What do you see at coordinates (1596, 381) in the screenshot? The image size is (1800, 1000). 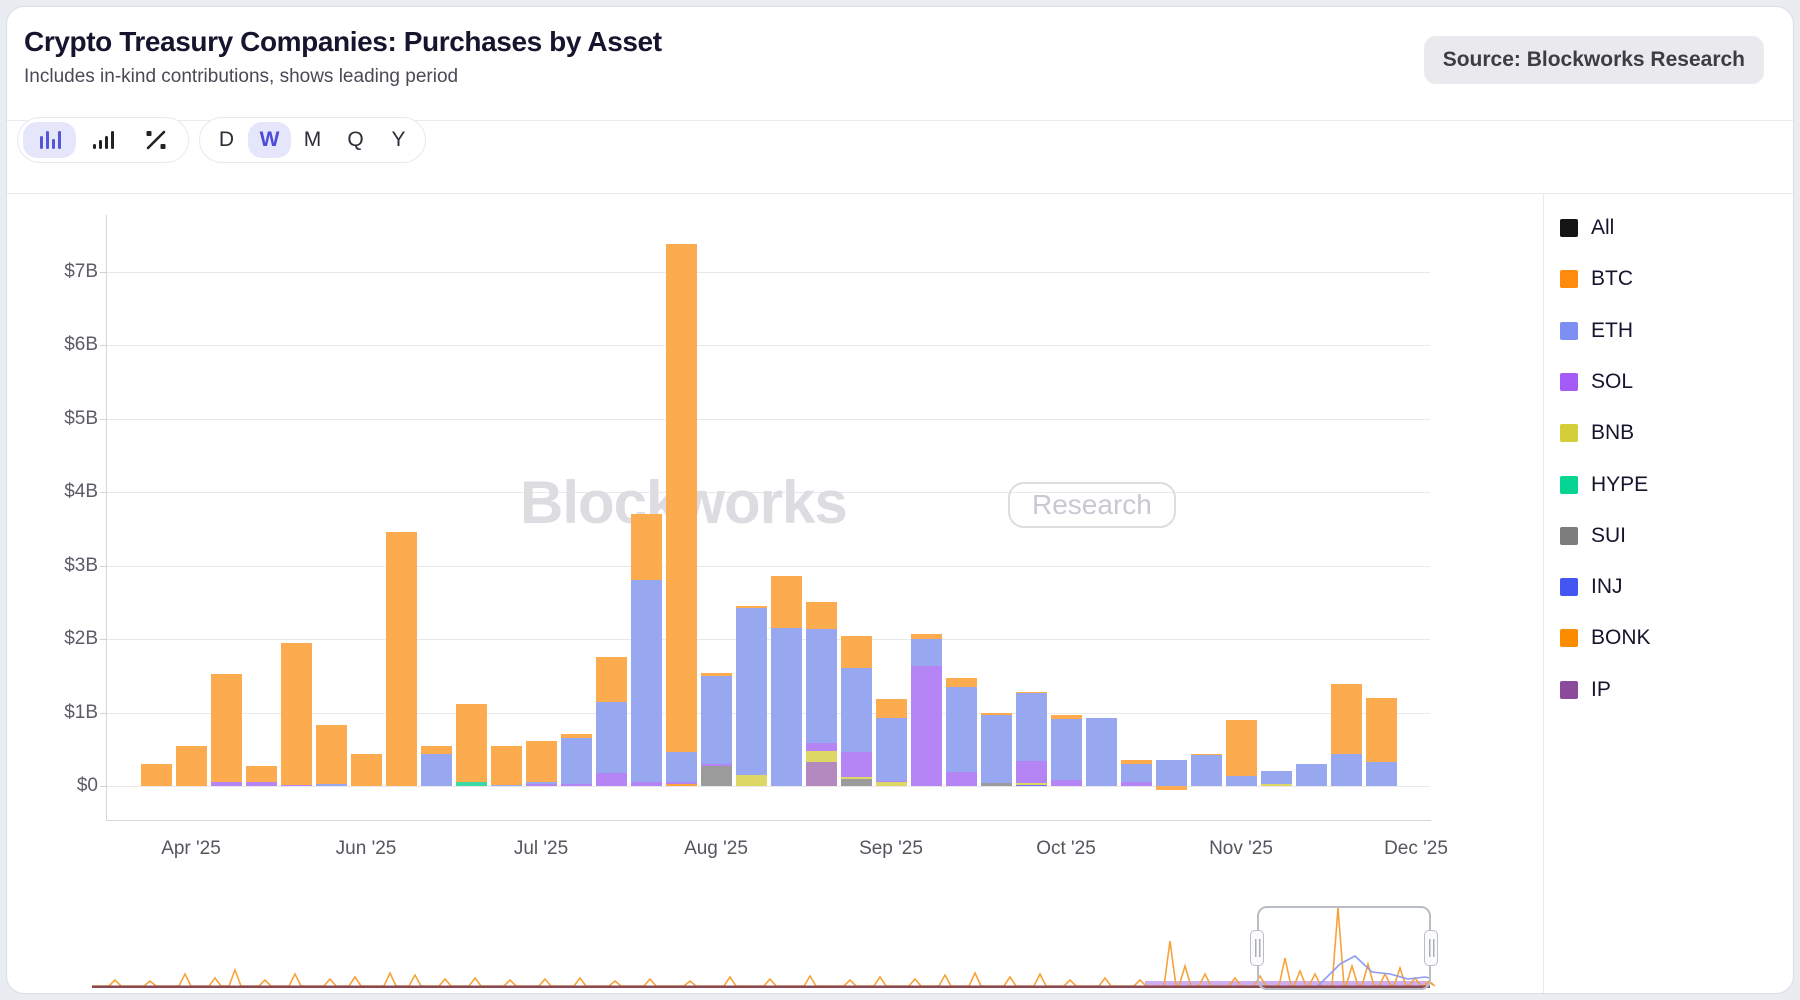 I see `legend-item-sol: SOL` at bounding box center [1596, 381].